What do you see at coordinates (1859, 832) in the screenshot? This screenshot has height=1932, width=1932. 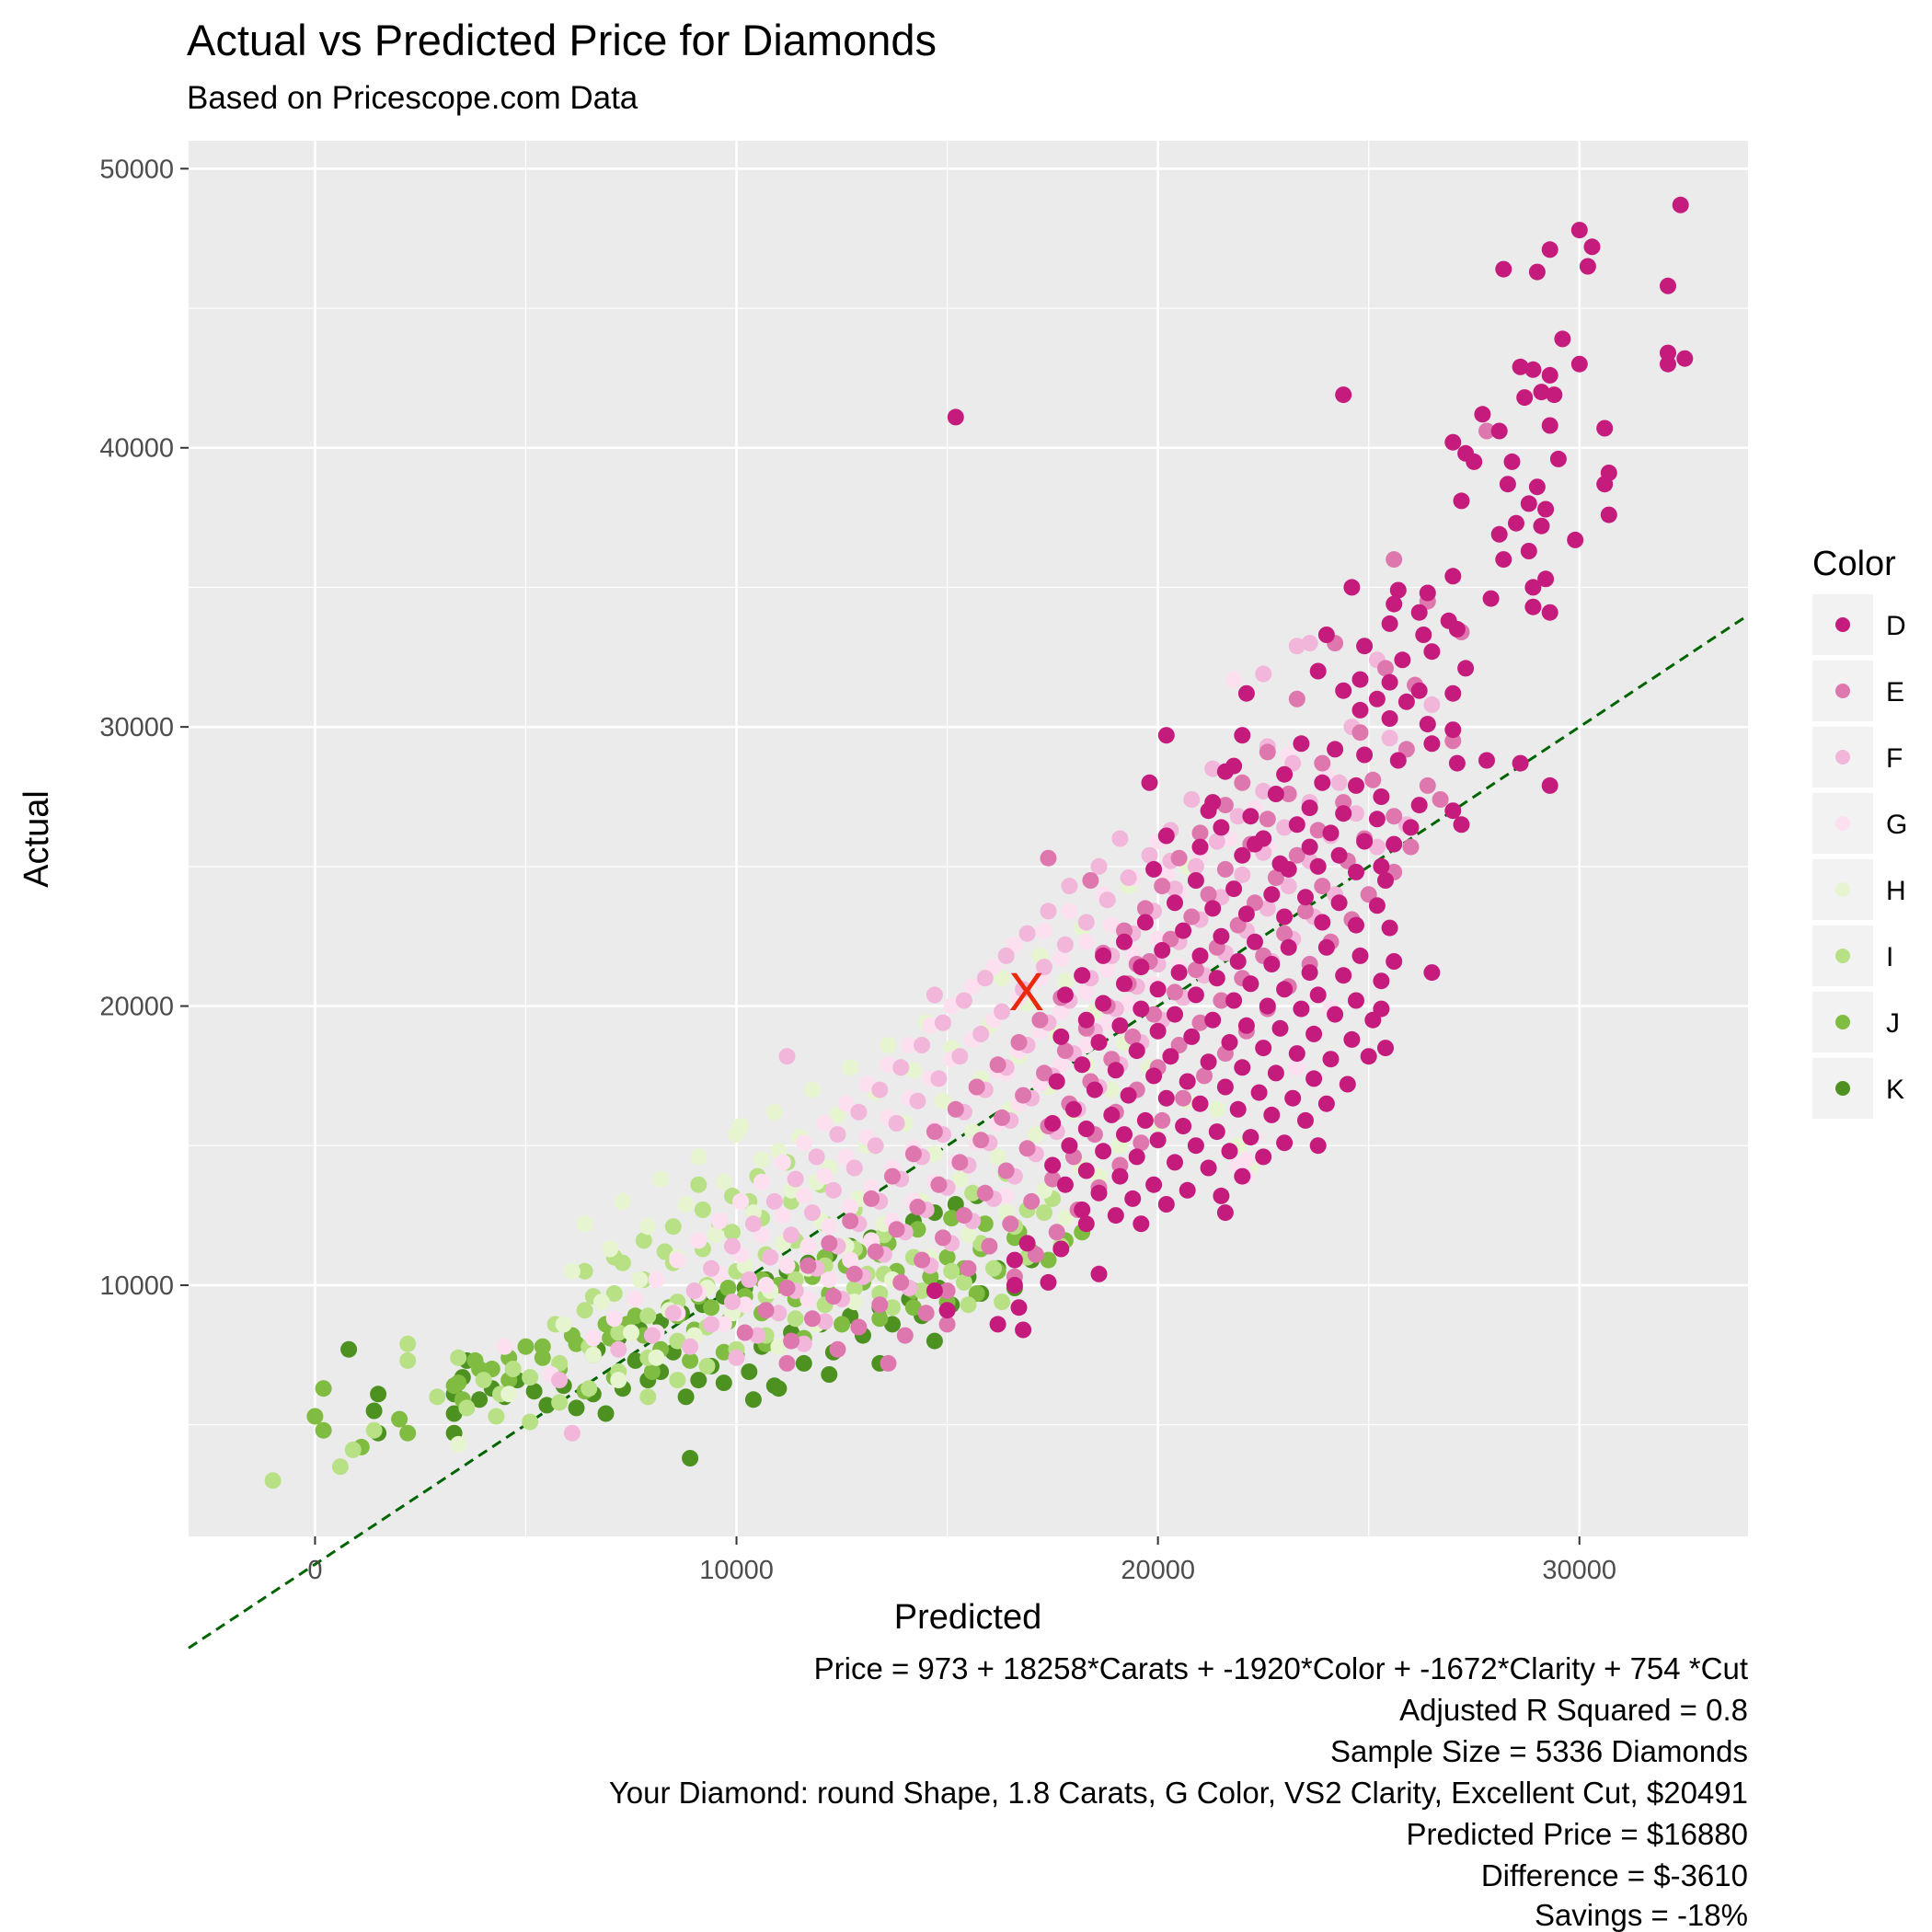 I see `legend: Color D E F G H I J K` at bounding box center [1859, 832].